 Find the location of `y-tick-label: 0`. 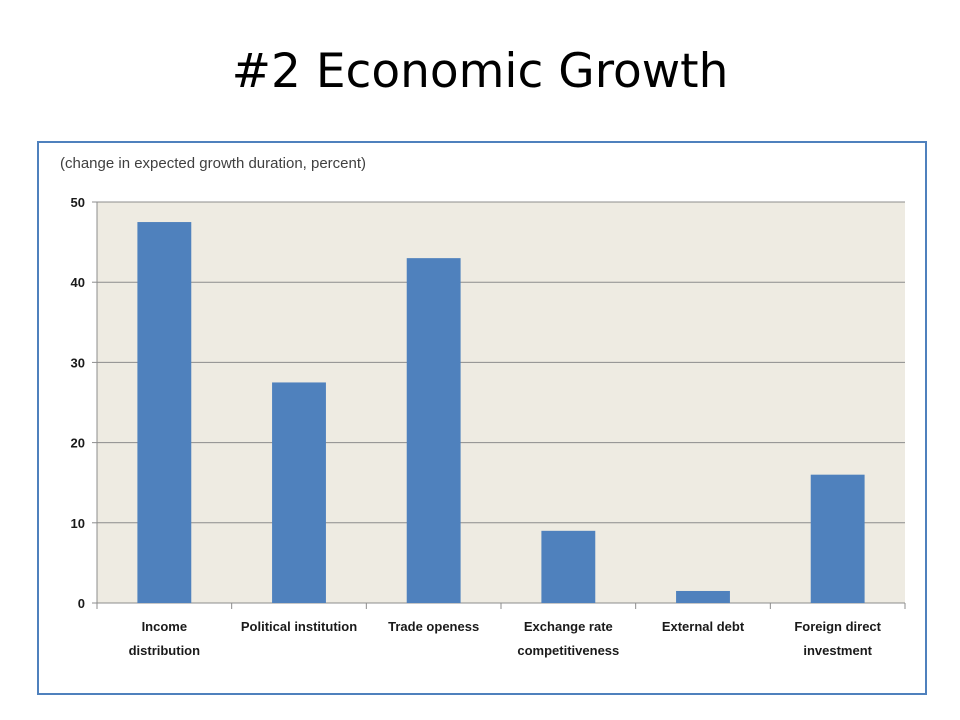

y-tick-label: 0 is located at coordinates (81, 603).